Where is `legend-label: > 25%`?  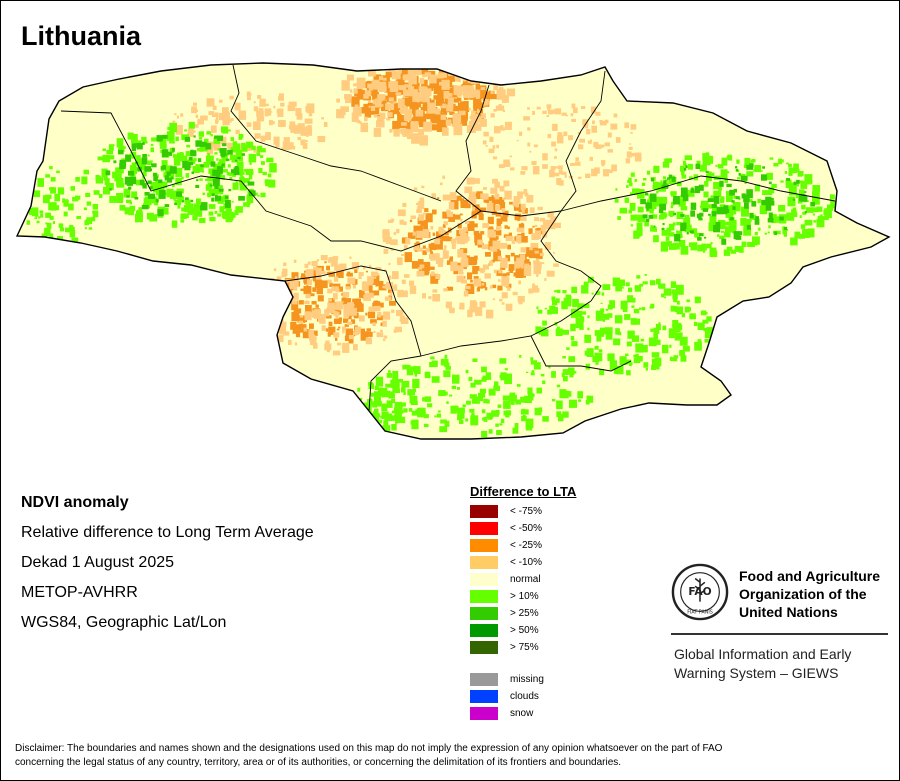
legend-label: > 25% is located at coordinates (524, 613).